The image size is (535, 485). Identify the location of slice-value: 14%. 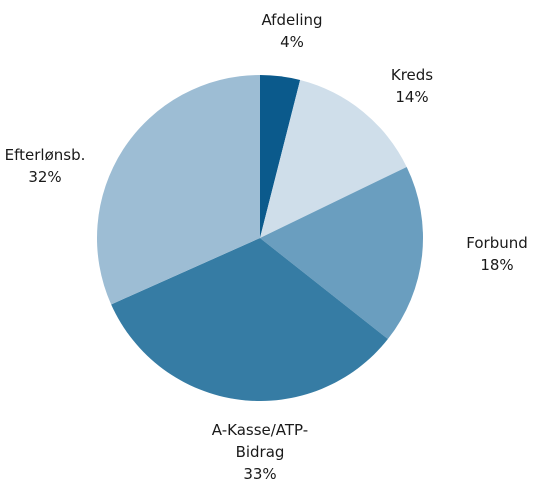
(412, 97).